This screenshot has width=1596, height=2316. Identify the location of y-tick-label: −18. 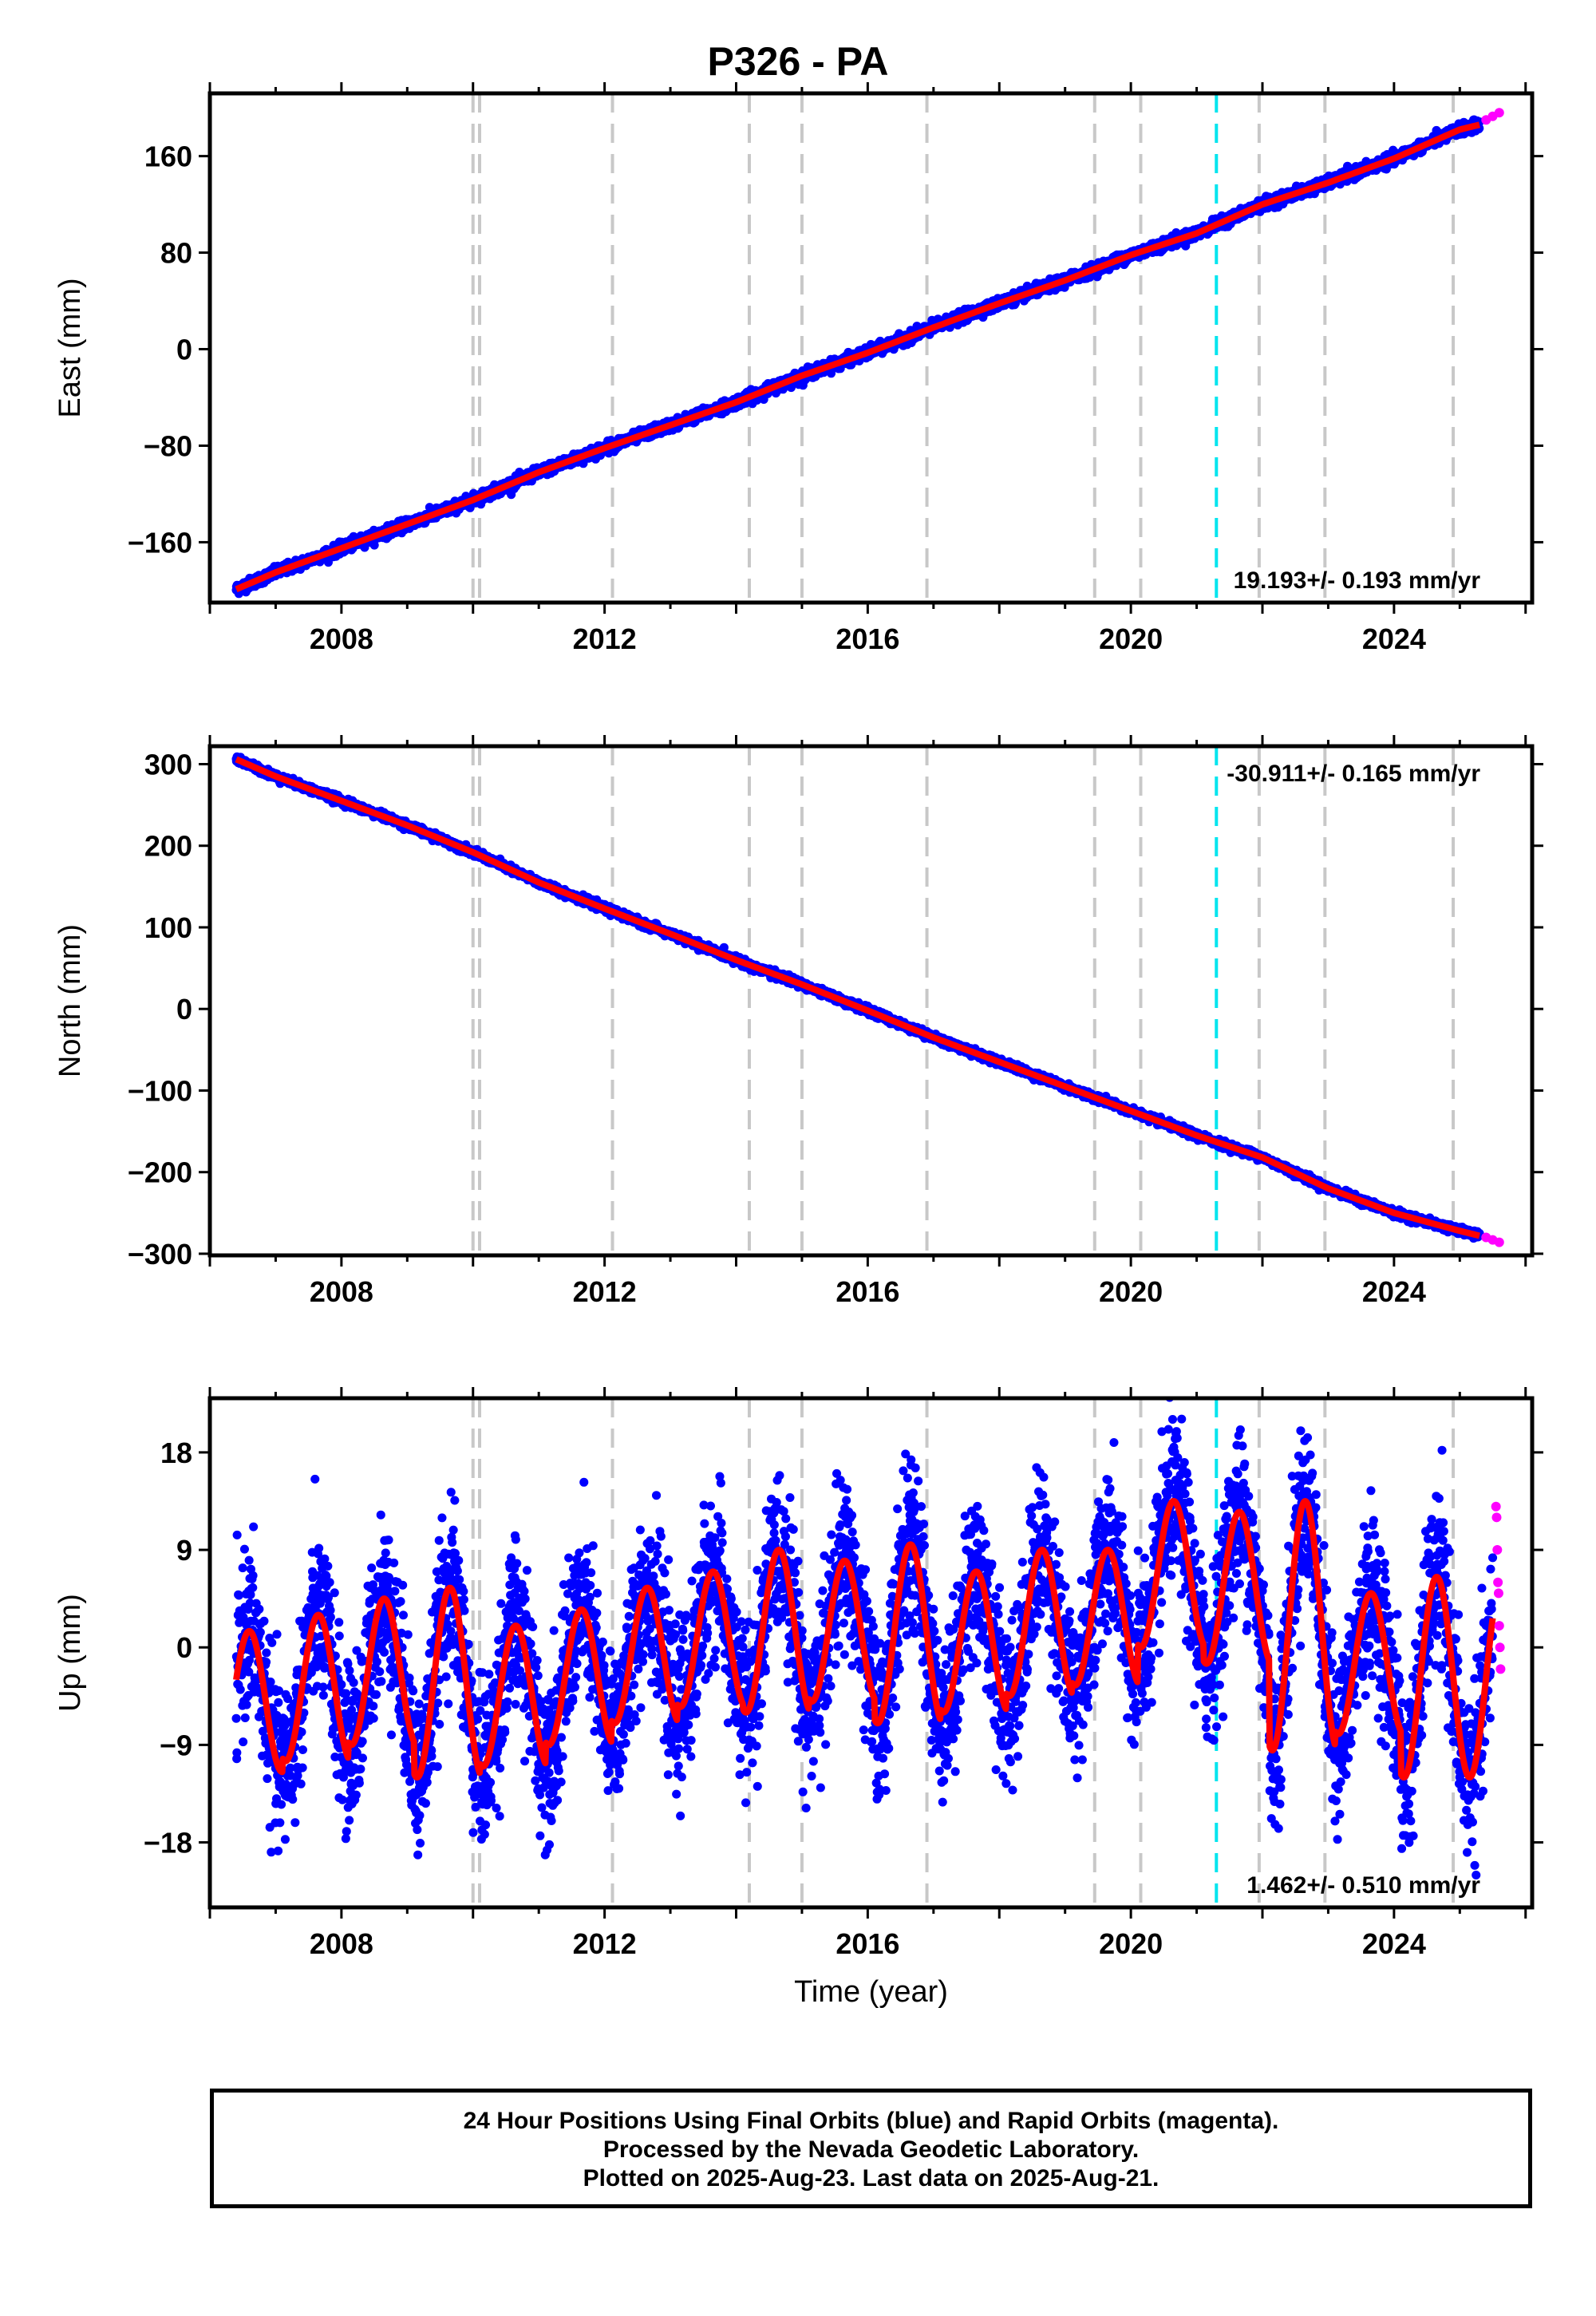
(168, 1844).